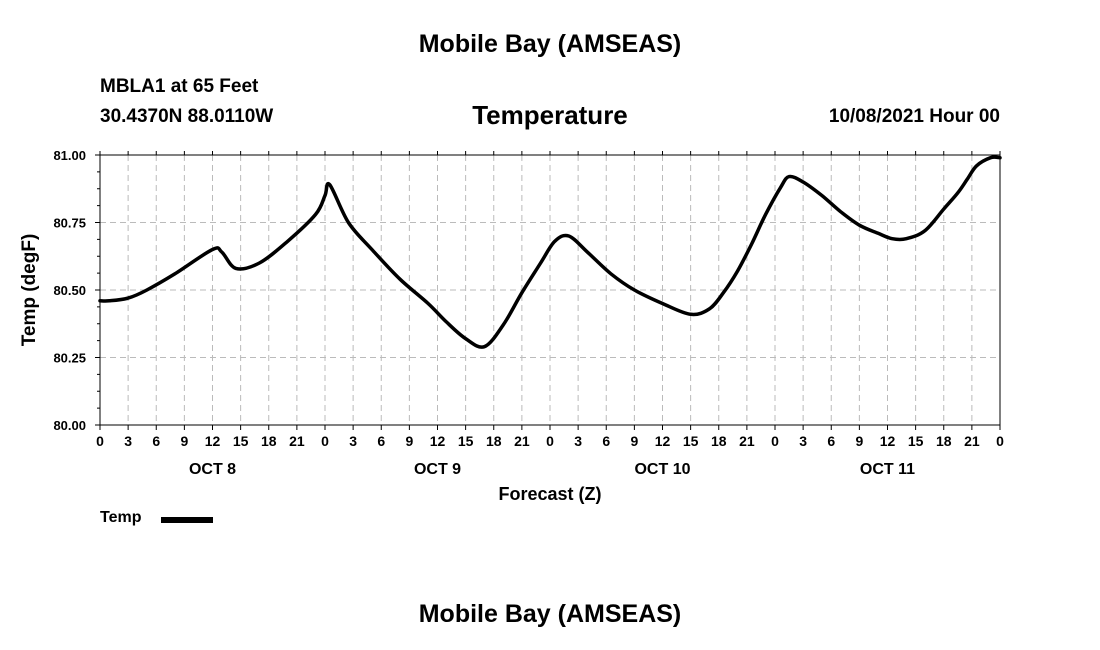 This screenshot has height=650, width=1100. Describe the element at coordinates (914, 116) in the screenshot. I see `forecast-datetime: 10/08/2021 Hour 00` at that location.